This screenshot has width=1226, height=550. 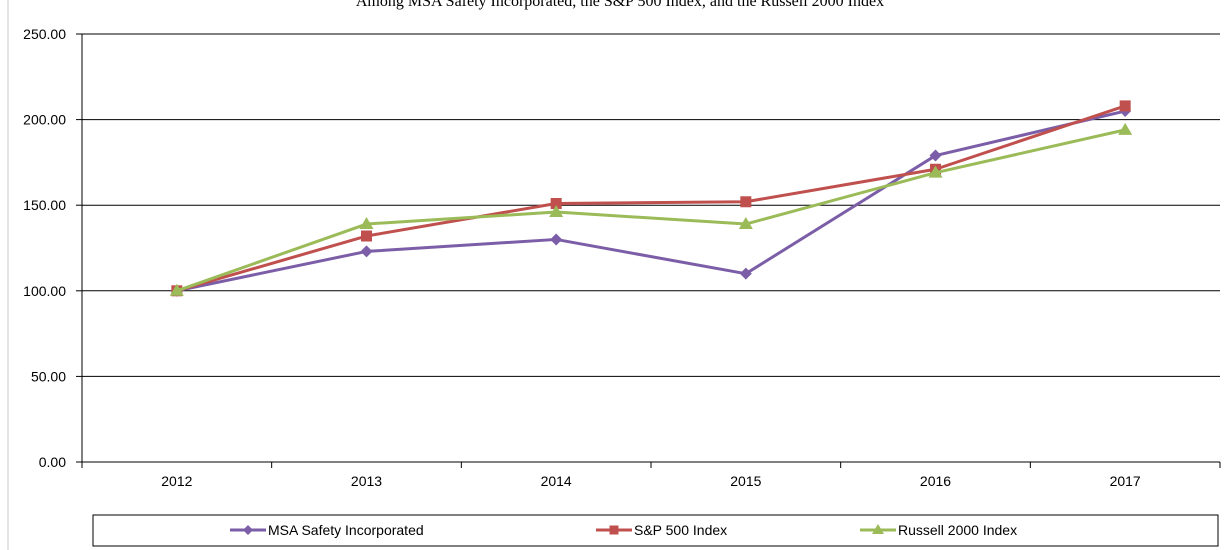 I want to click on x-tick-label-2: 2014, so click(x=556, y=481).